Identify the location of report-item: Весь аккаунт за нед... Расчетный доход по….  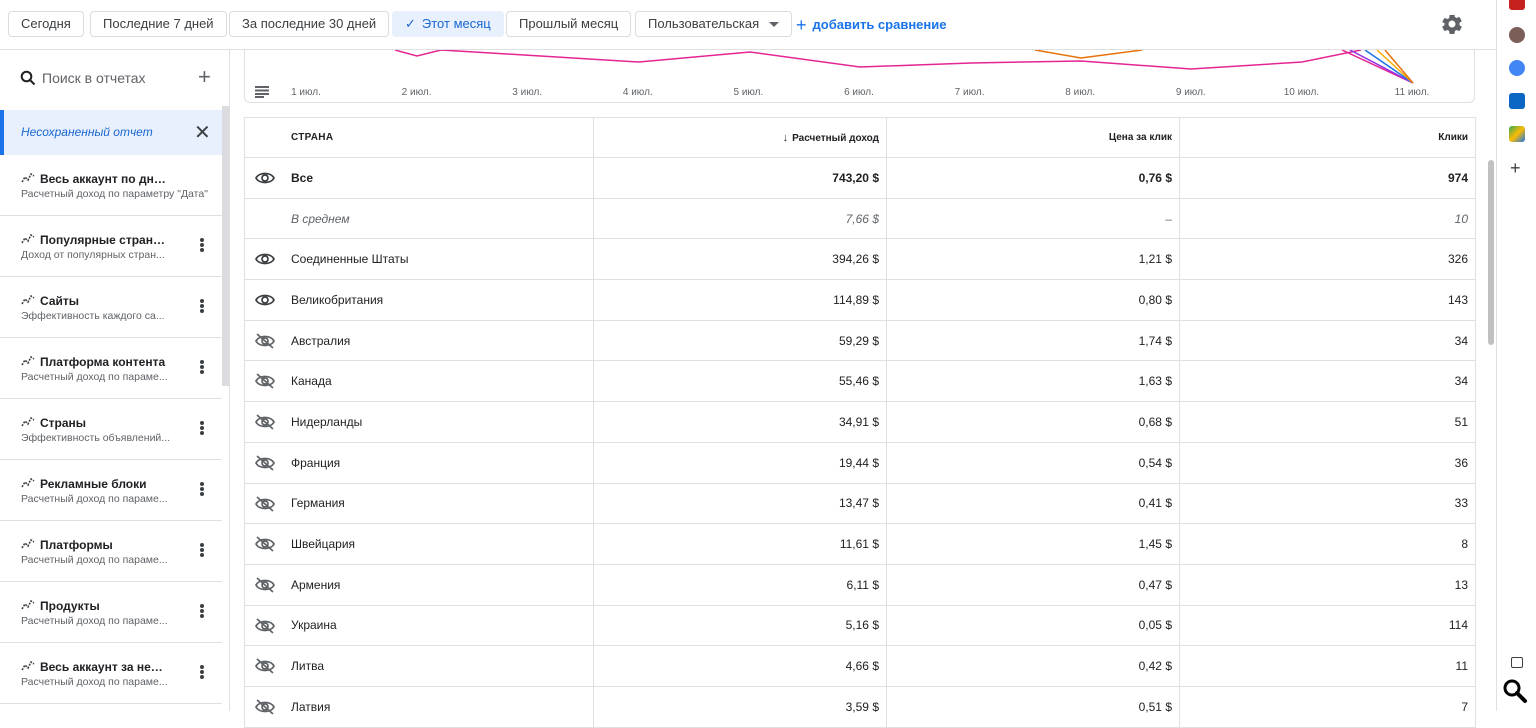
(111, 673).